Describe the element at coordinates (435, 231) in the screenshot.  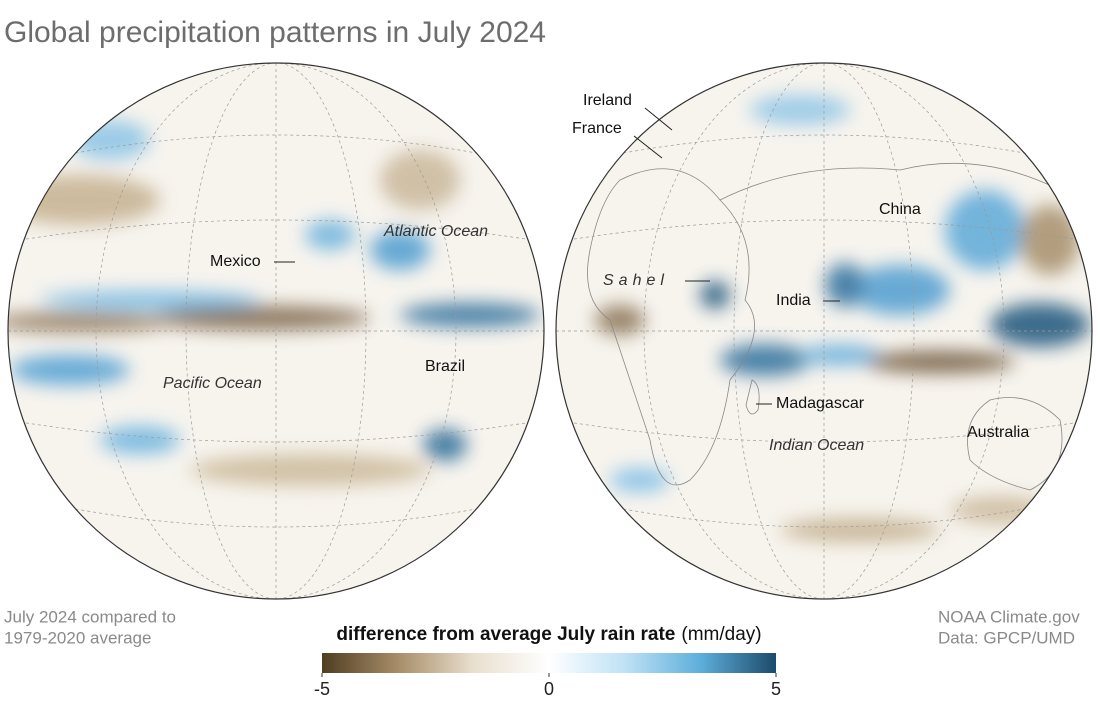
I see `ocean-label: Atlantic Ocean` at that location.